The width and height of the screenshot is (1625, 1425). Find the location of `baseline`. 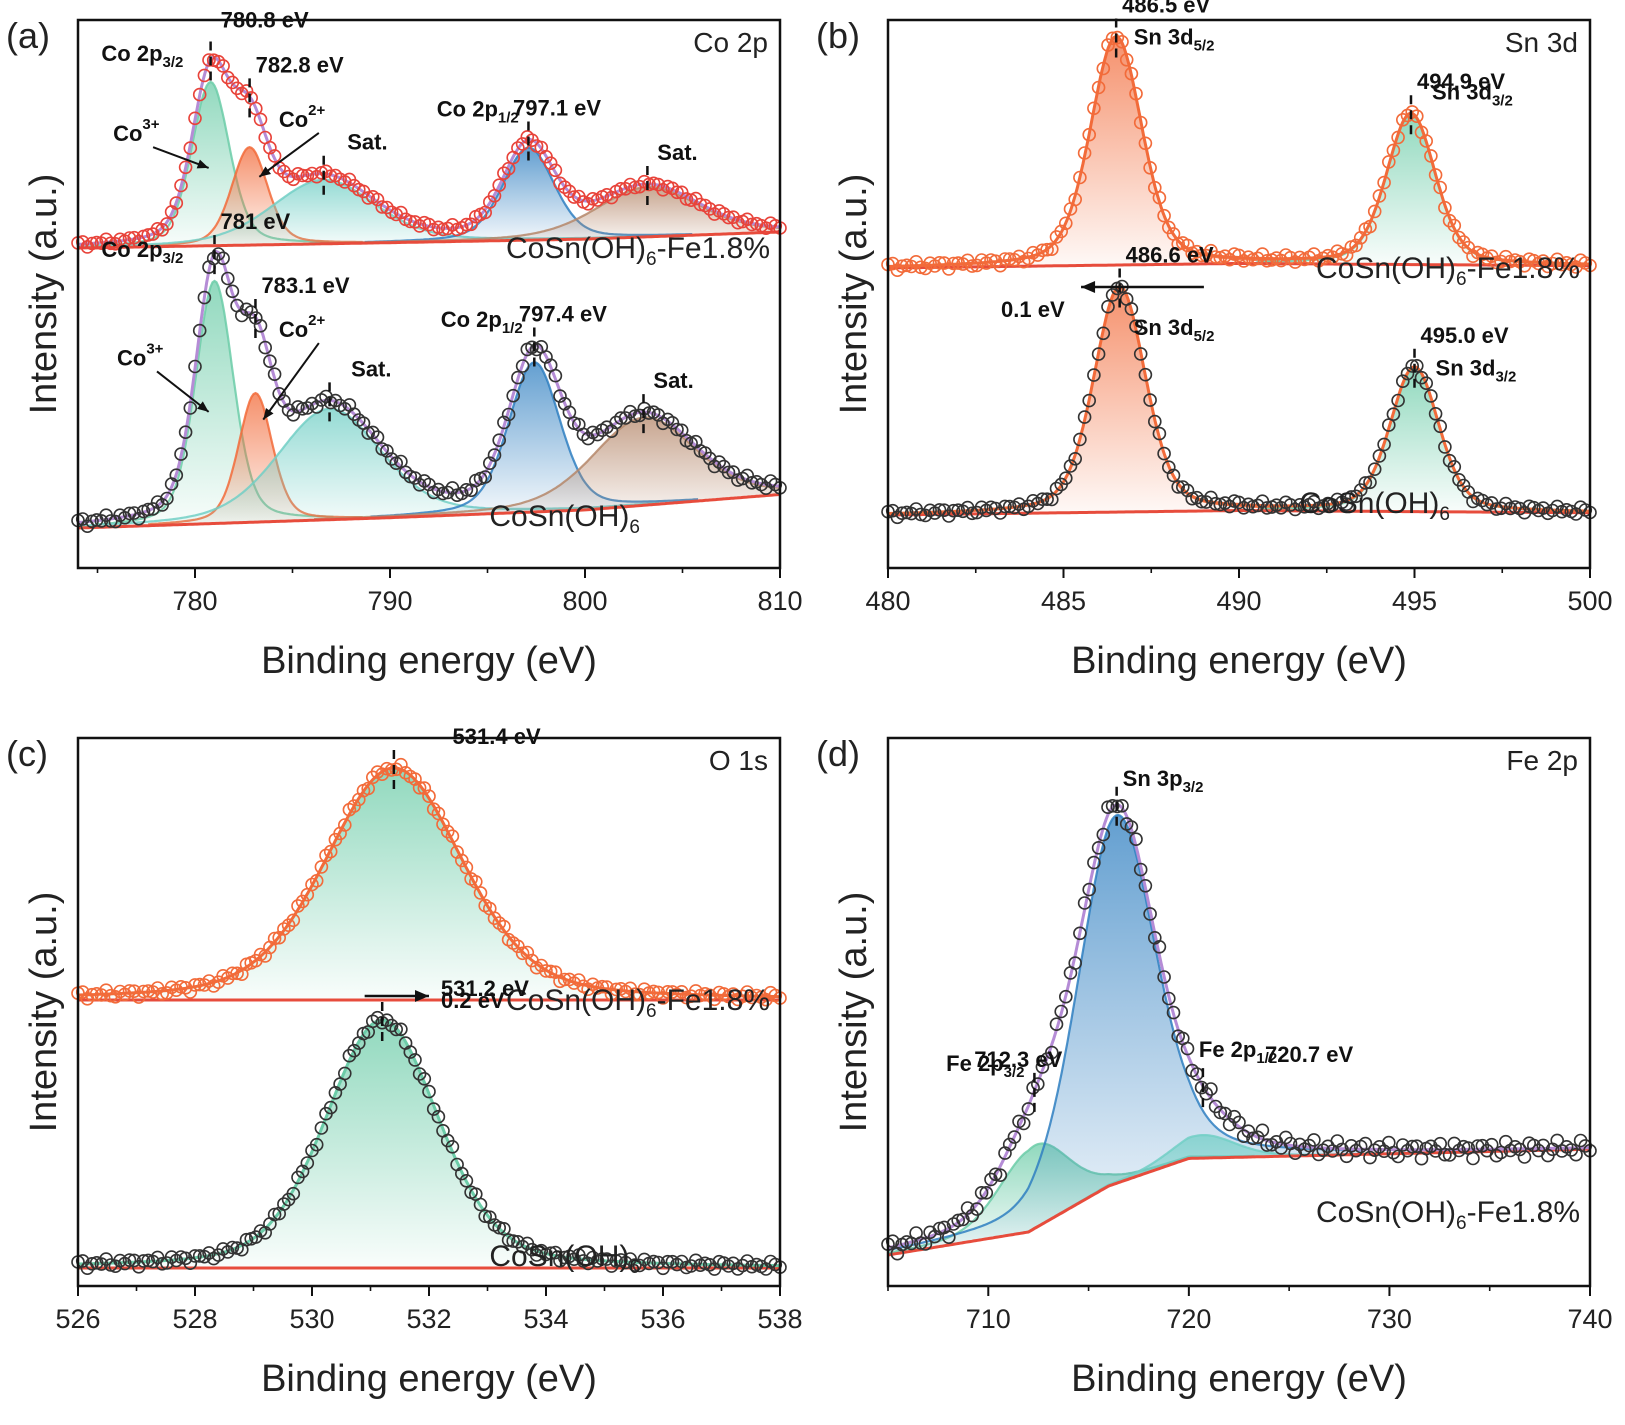

baseline is located at coordinates (429, 511).